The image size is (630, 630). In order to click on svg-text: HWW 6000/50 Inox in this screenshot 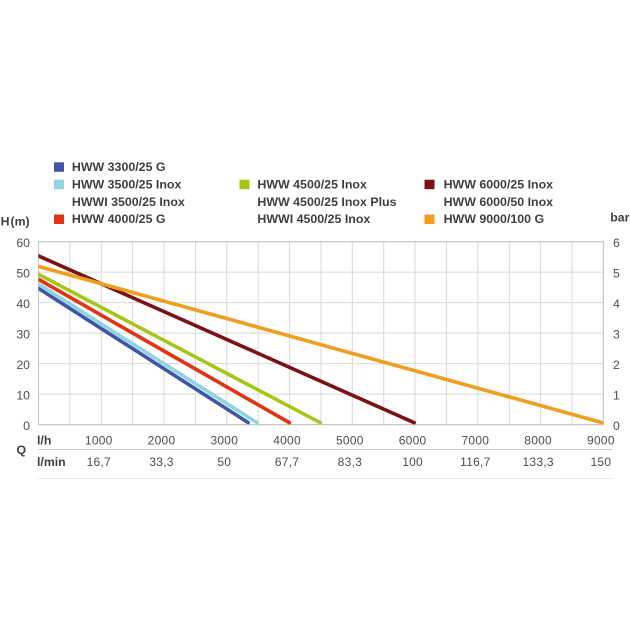, I will do `click(499, 202)`.